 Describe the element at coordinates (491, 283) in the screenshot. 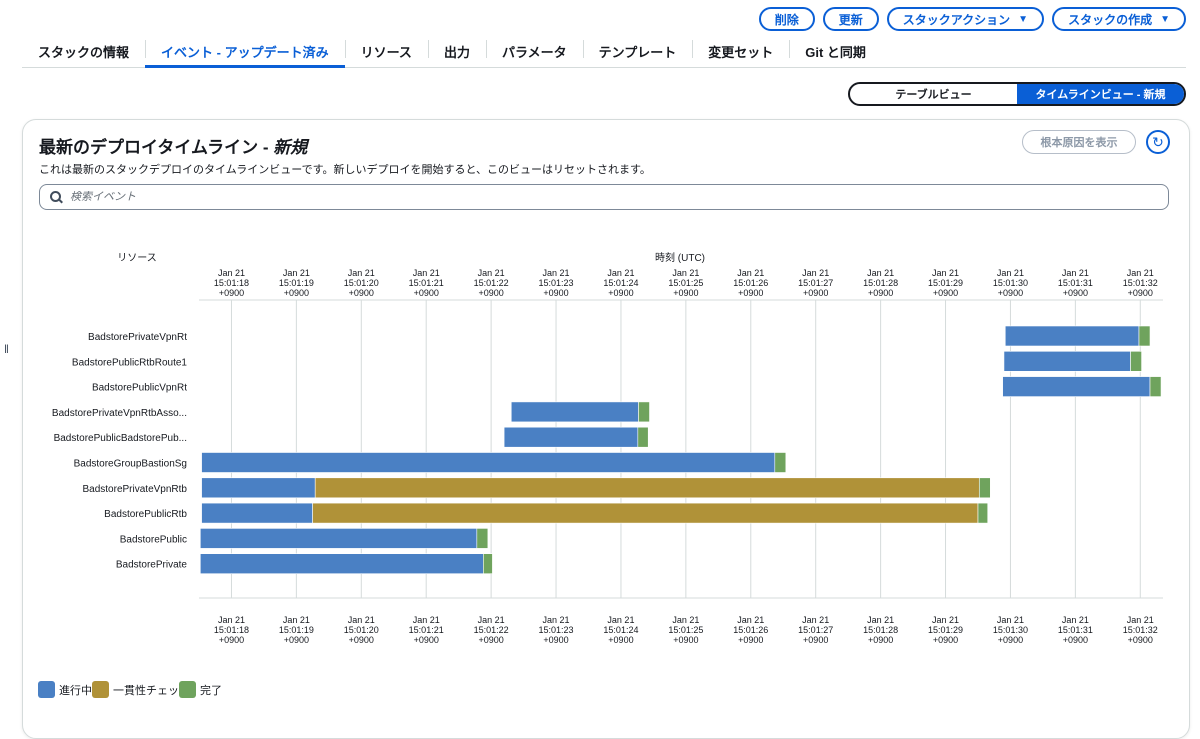

I see `top-tick-time: 15:01:22` at that location.